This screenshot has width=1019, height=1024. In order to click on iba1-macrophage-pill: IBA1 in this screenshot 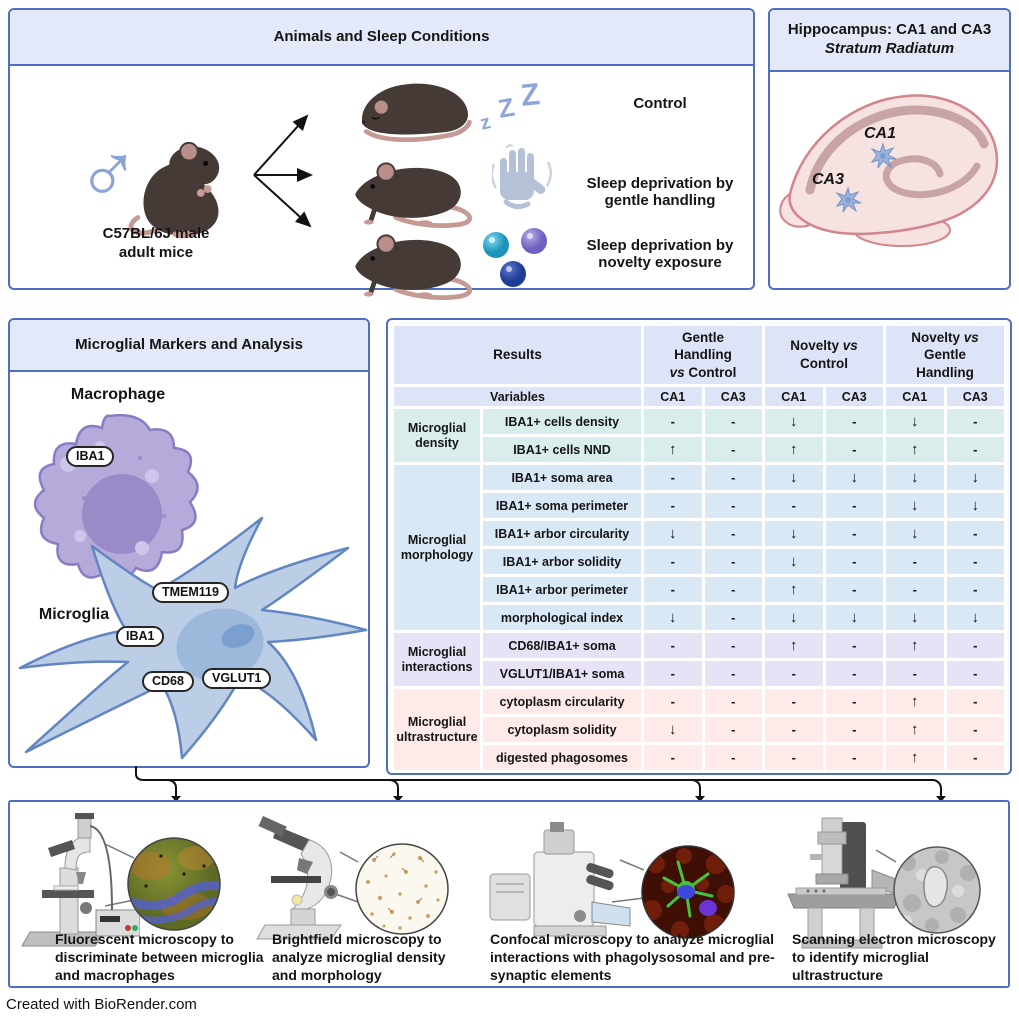, I will do `click(90, 456)`.